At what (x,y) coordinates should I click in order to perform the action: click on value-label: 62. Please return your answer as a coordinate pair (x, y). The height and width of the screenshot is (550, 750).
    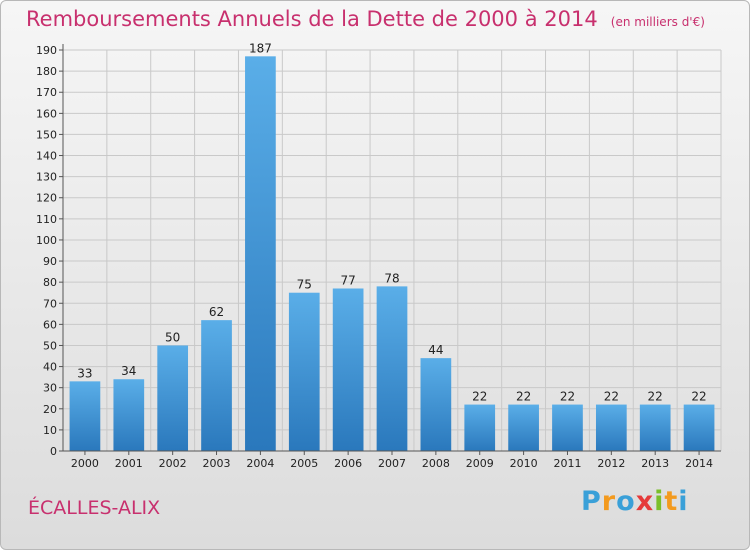
    Looking at the image, I should click on (216, 312).